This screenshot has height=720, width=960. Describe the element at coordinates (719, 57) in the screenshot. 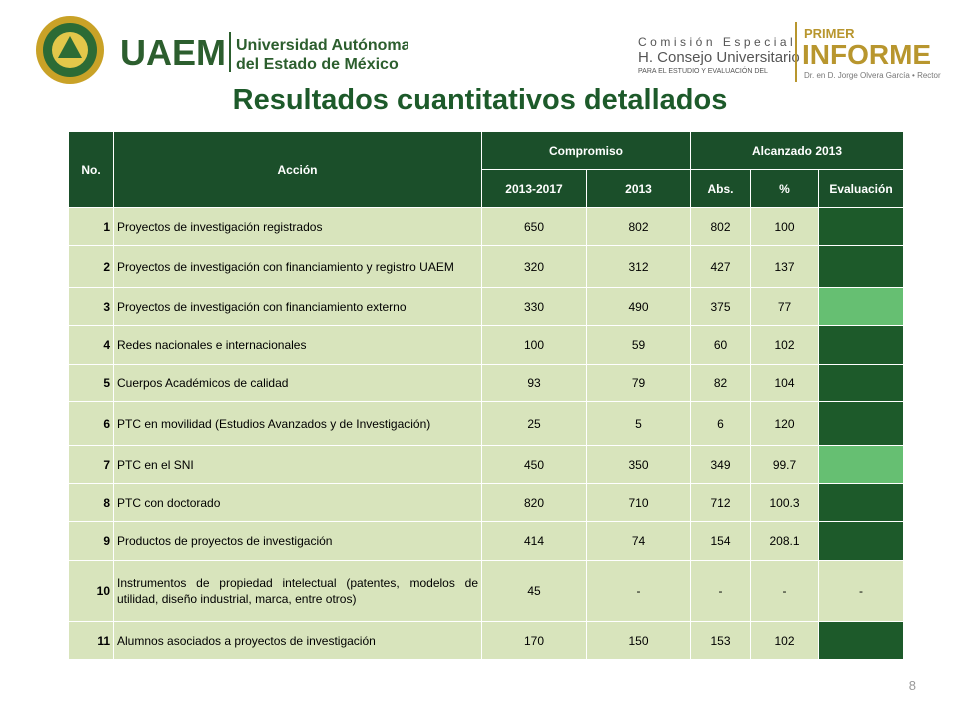

I see `logo-line: H. Consejo Universitario` at that location.